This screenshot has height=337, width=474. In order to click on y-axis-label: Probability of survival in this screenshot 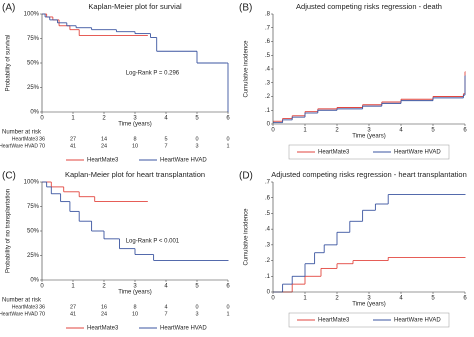, I will do `click(9, 63)`.